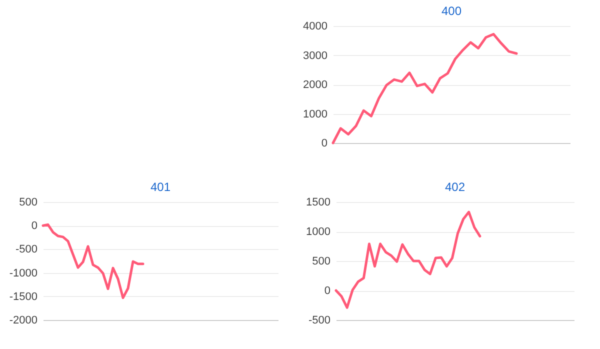  What do you see at coordinates (23, 320) in the screenshot?
I see `y-tick-label: -2000` at bounding box center [23, 320].